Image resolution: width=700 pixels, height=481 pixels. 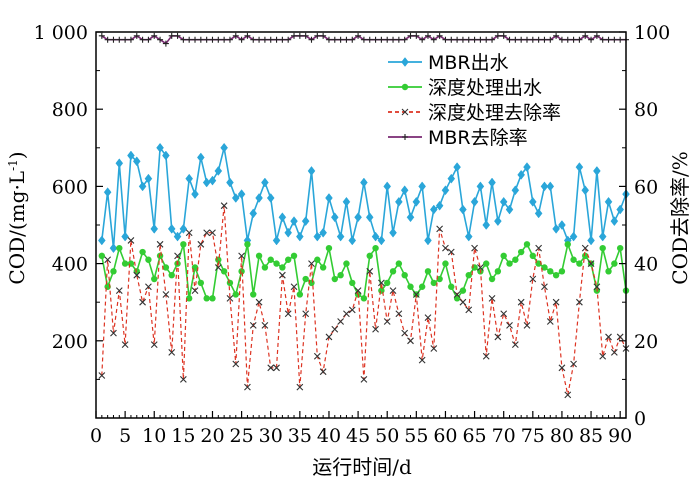 I want to click on y-left-tick-label: 800, so click(x=70, y=110).